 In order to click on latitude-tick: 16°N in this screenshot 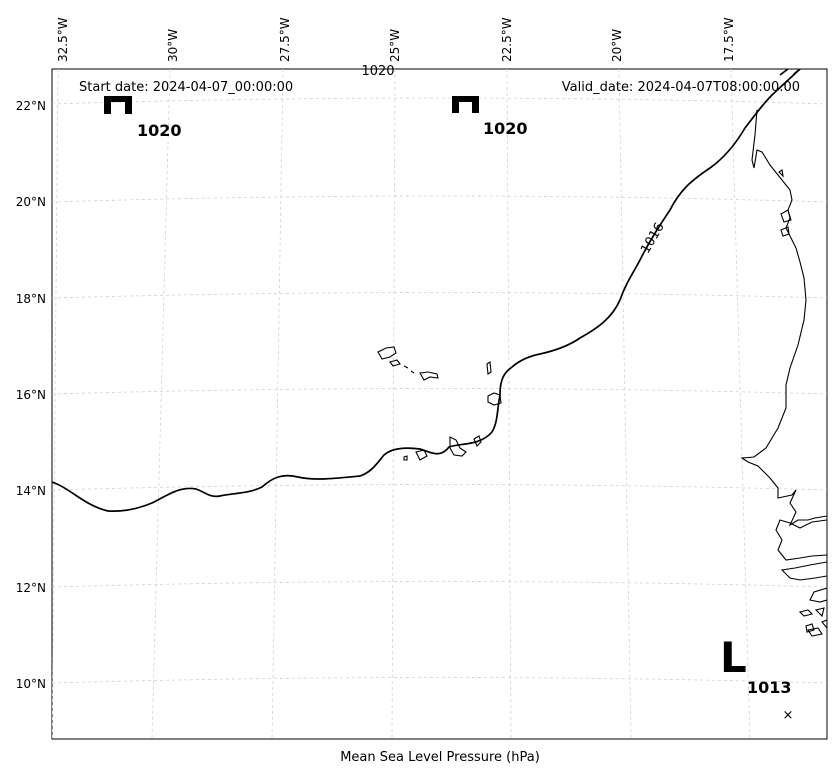, I will do `click(31, 395)`.